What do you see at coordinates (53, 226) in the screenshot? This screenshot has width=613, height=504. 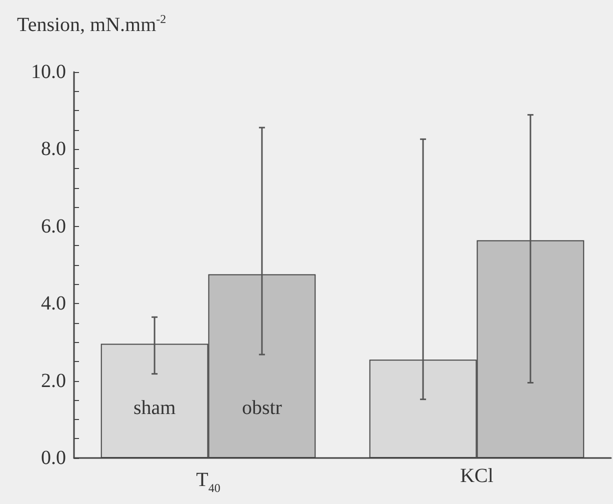 I see `y-tick-label: 6.0` at bounding box center [53, 226].